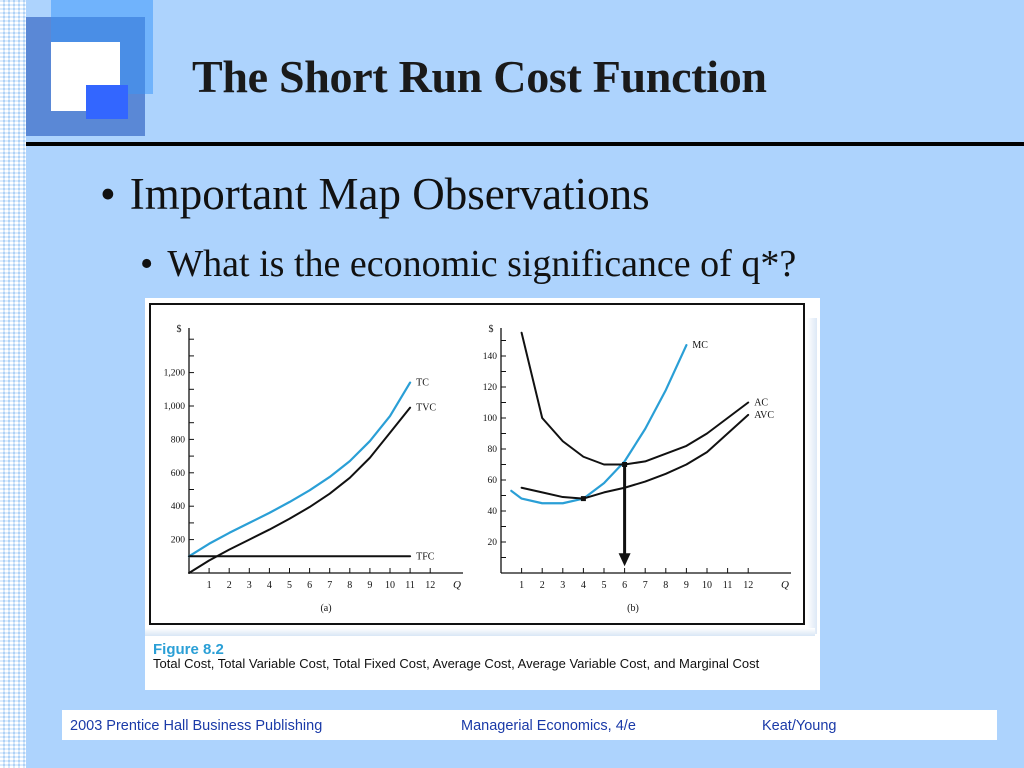 Image resolution: width=1024 pixels, height=768 pixels. Describe the element at coordinates (300, 490) in the screenshot. I see `series-tvc-curve` at that location.